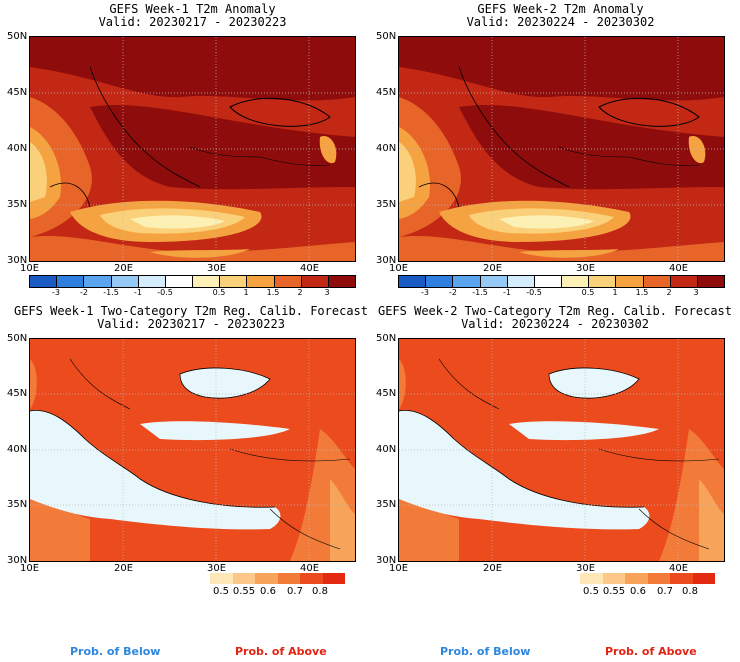  I want to click on lat-label-br-30n: 30N, so click(386, 560).